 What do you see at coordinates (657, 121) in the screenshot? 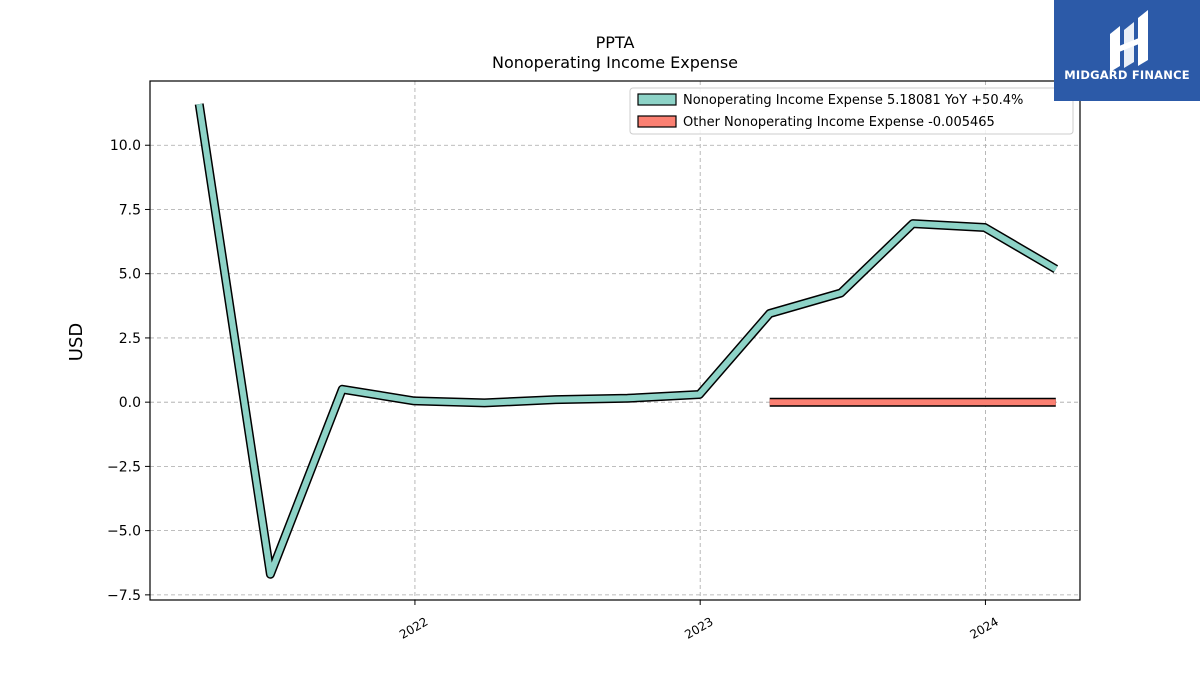
I see `legend-swatch-other-nonoperating` at bounding box center [657, 121].